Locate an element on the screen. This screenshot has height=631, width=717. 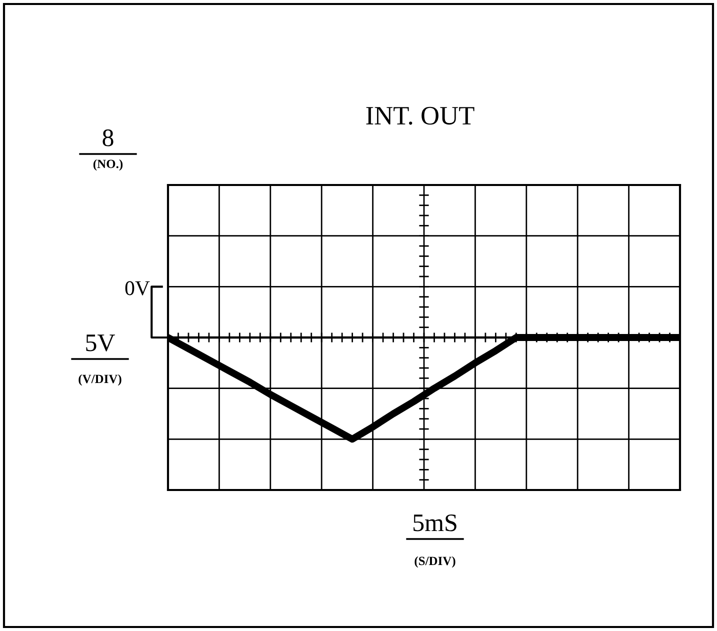
text: (V/DIV) is located at coordinates (100, 380).